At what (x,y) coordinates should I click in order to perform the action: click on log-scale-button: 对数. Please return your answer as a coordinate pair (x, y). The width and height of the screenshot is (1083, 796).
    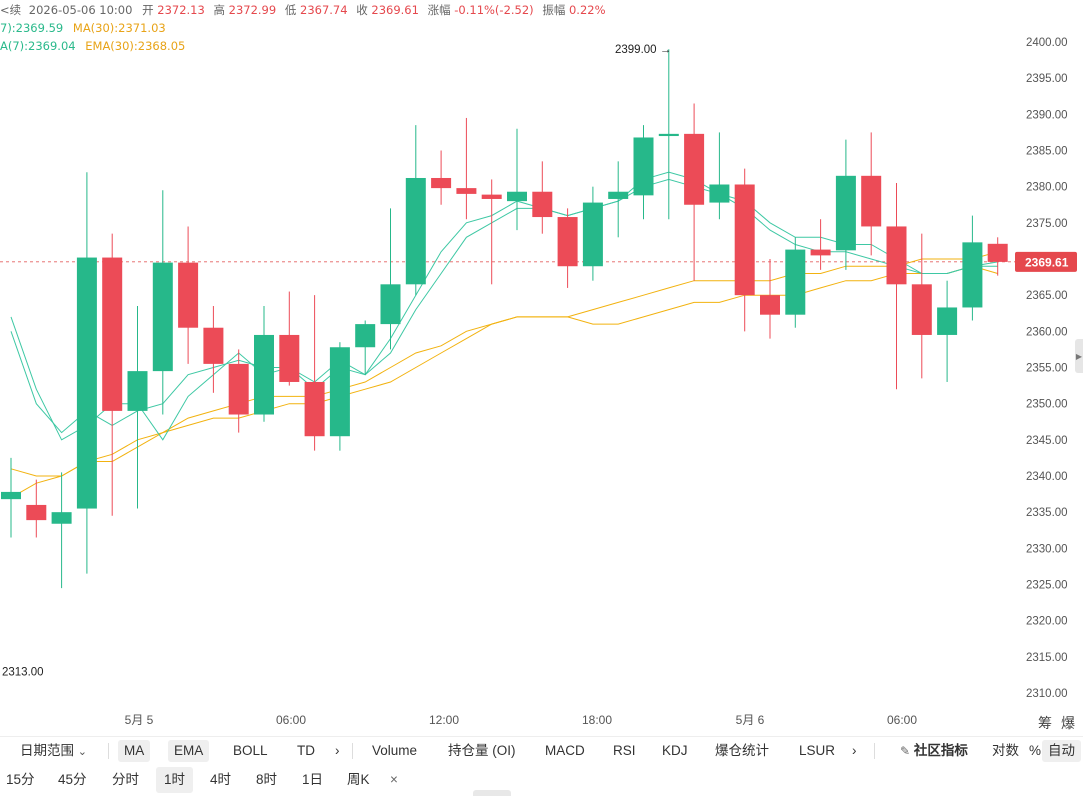
    Looking at the image, I should click on (1005, 750).